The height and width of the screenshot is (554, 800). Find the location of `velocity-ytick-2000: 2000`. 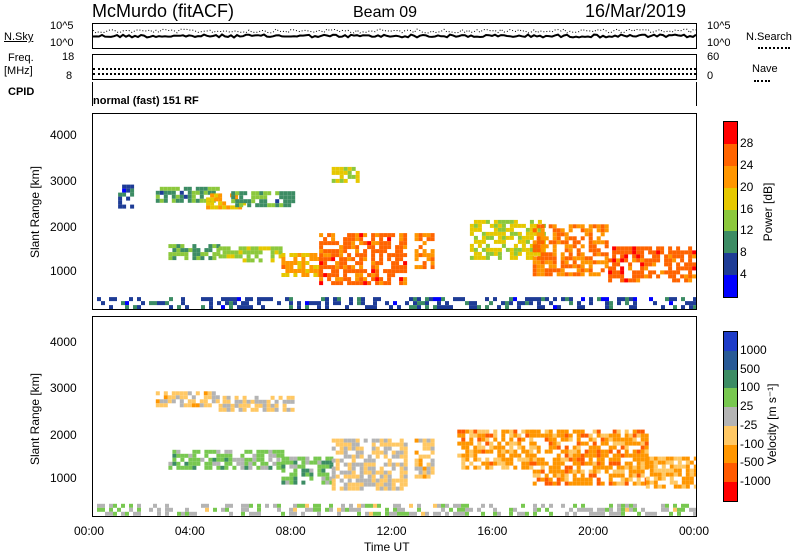

velocity-ytick-2000: 2000 is located at coordinates (63, 435).